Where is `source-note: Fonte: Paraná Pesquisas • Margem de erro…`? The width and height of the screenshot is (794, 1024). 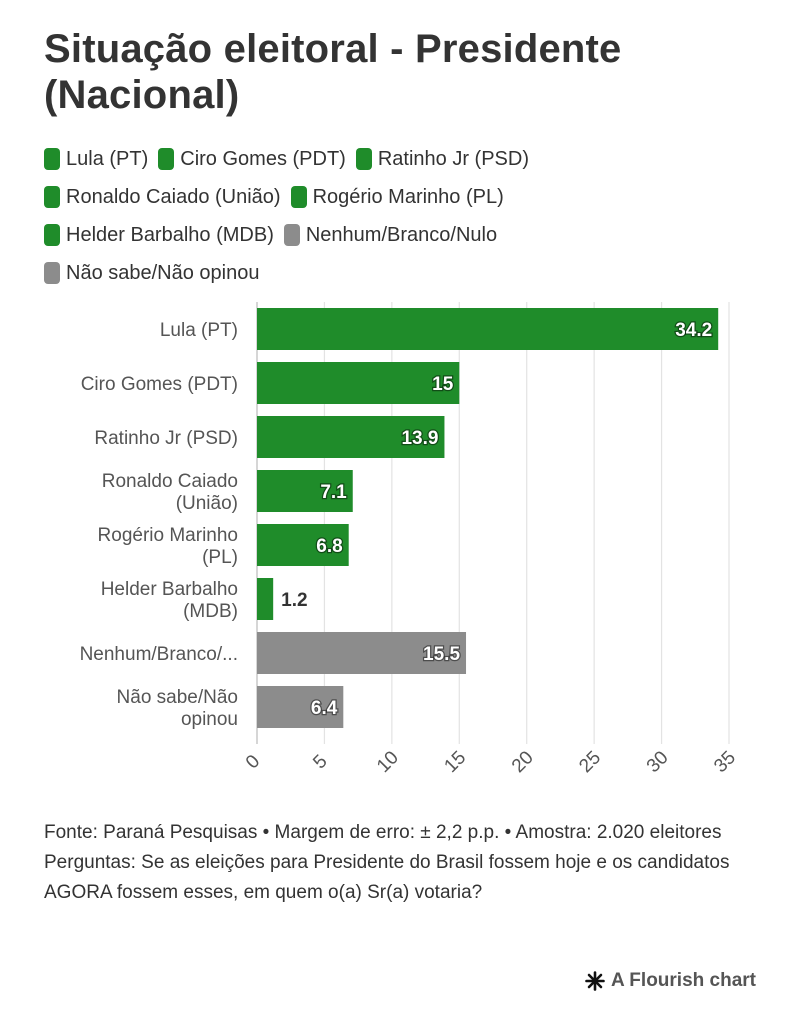
source-note: Fonte: Paraná Pesquisas • Margem de erro… is located at coordinates (383, 832).